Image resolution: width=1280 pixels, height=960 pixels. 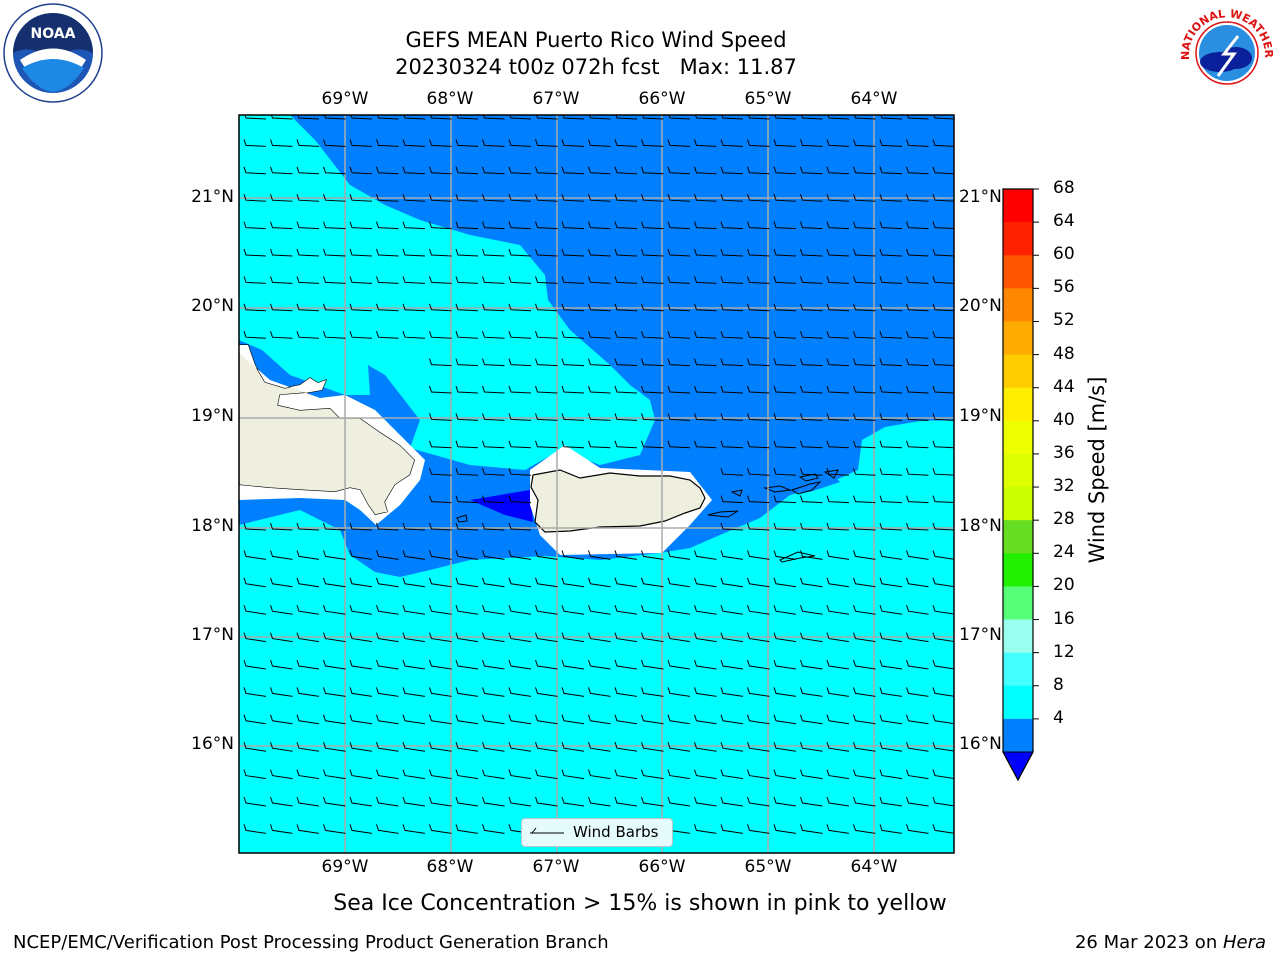 What do you see at coordinates (345, 99) in the screenshot?
I see `lon-label-top: 69°W` at bounding box center [345, 99].